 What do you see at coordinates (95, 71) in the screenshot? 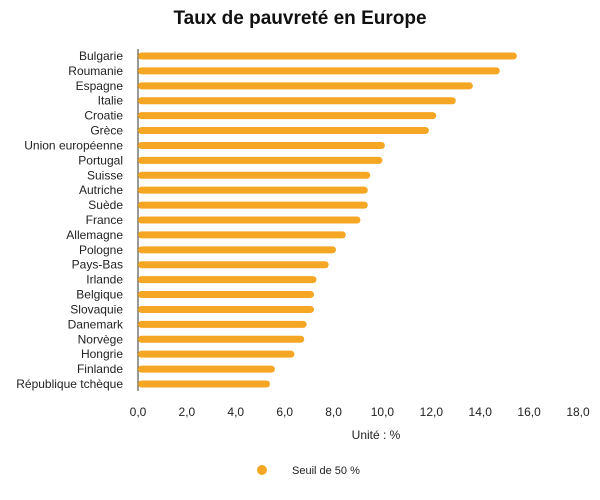
I see `category-label: Roumanie` at bounding box center [95, 71].